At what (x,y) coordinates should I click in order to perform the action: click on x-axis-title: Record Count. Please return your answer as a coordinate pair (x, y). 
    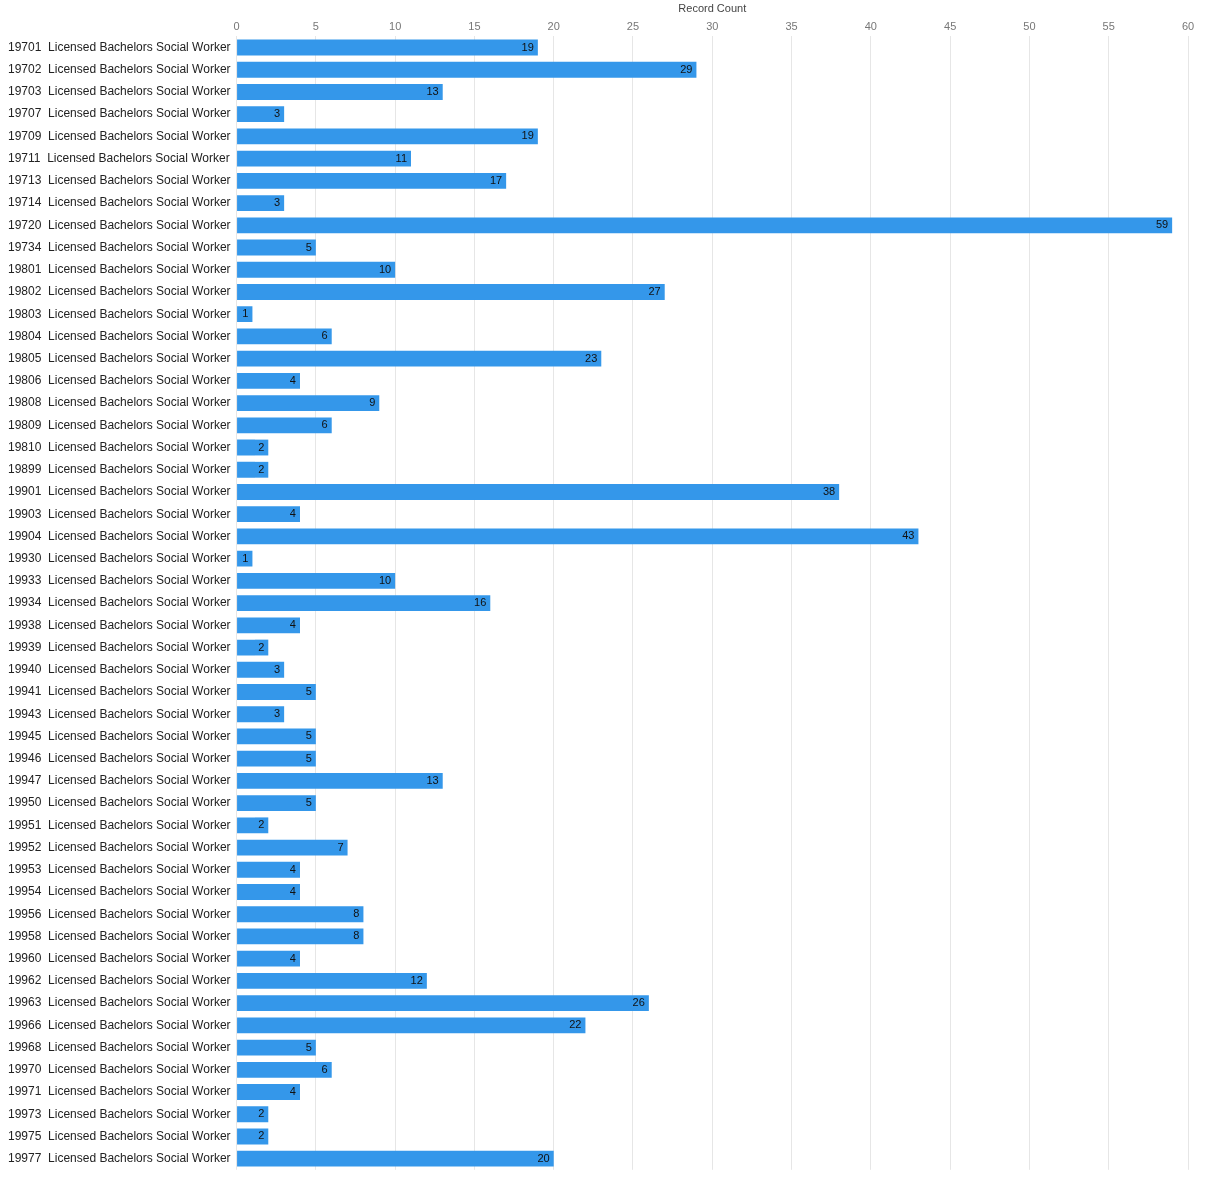
    Looking at the image, I should click on (712, 7).